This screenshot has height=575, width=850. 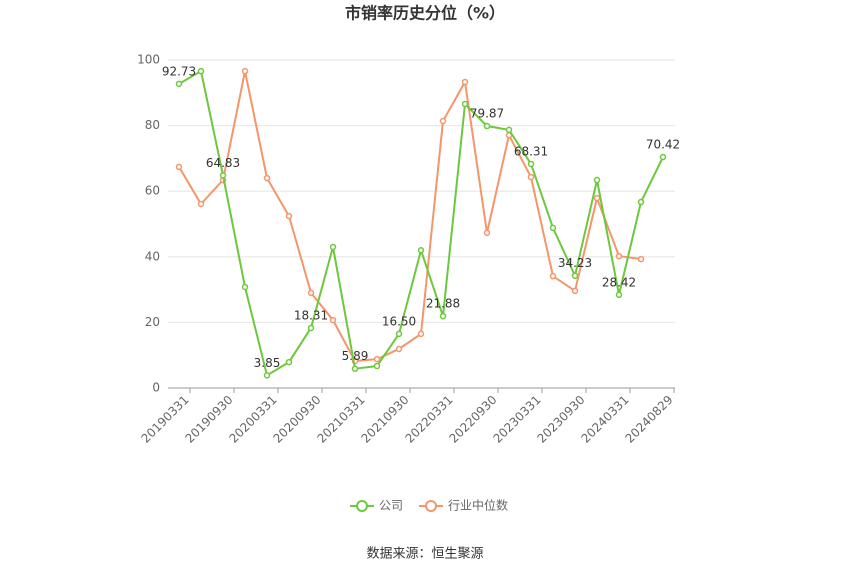 What do you see at coordinates (148, 60) in the screenshot?
I see `y-tick-label: 100` at bounding box center [148, 60].